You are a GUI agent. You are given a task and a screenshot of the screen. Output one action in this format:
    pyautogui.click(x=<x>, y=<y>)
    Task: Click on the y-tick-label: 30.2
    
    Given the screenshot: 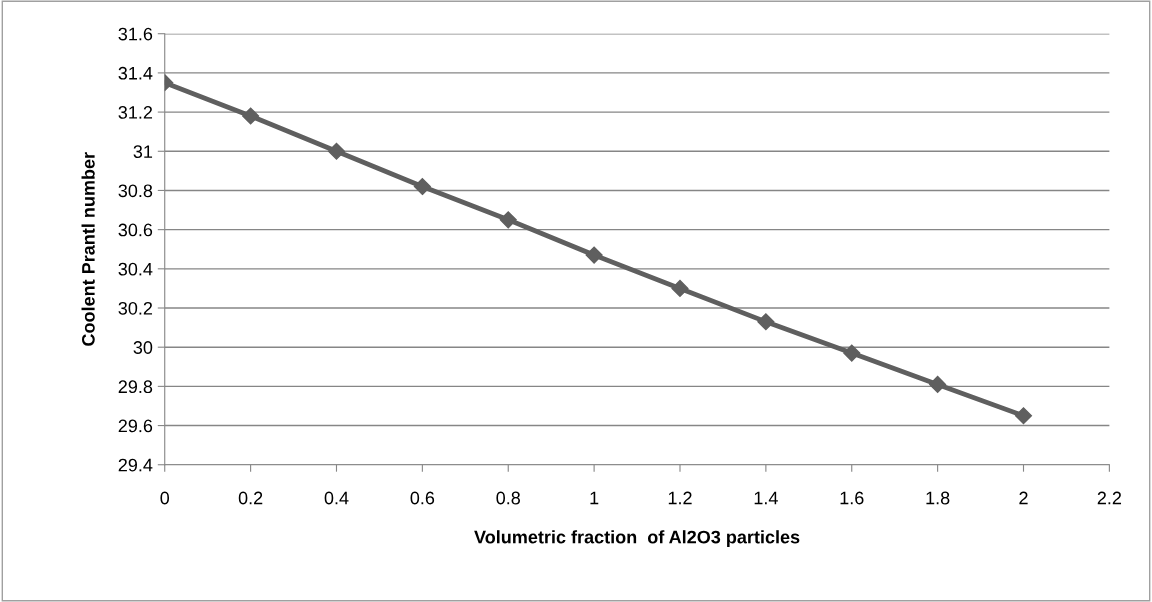 What is the action you would take?
    pyautogui.click(x=135, y=308)
    